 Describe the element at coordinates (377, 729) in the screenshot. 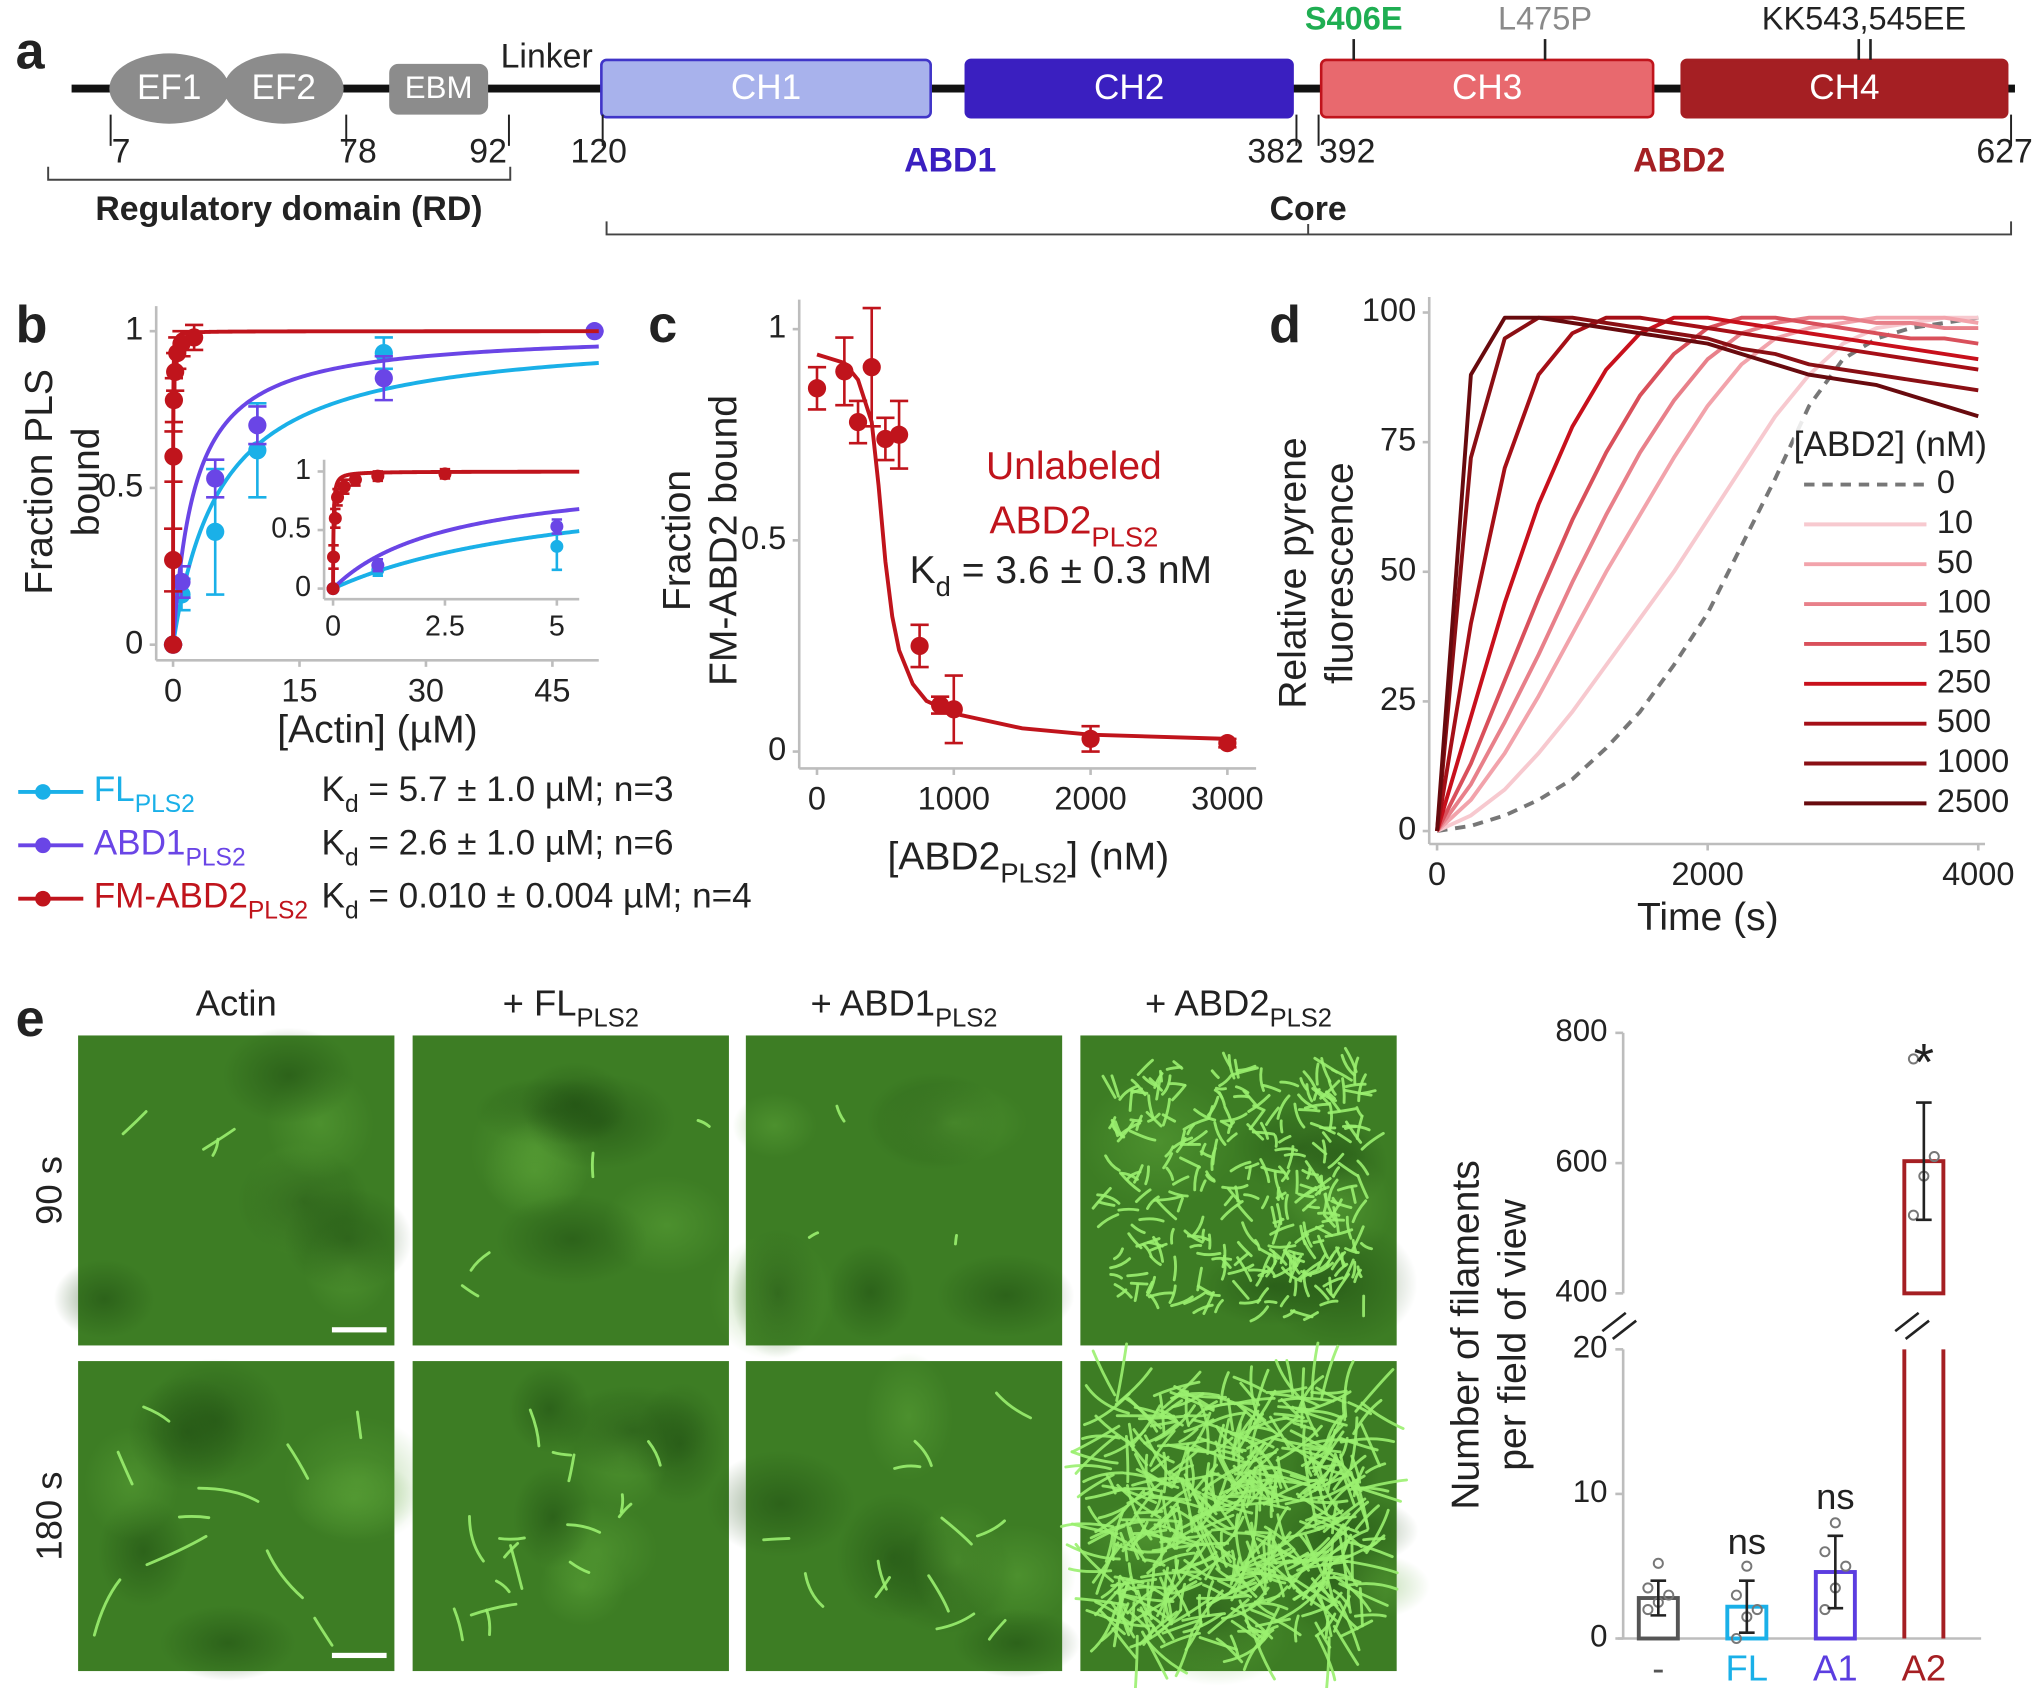

I see `x-axis-label: [Actin] (µM)` at that location.